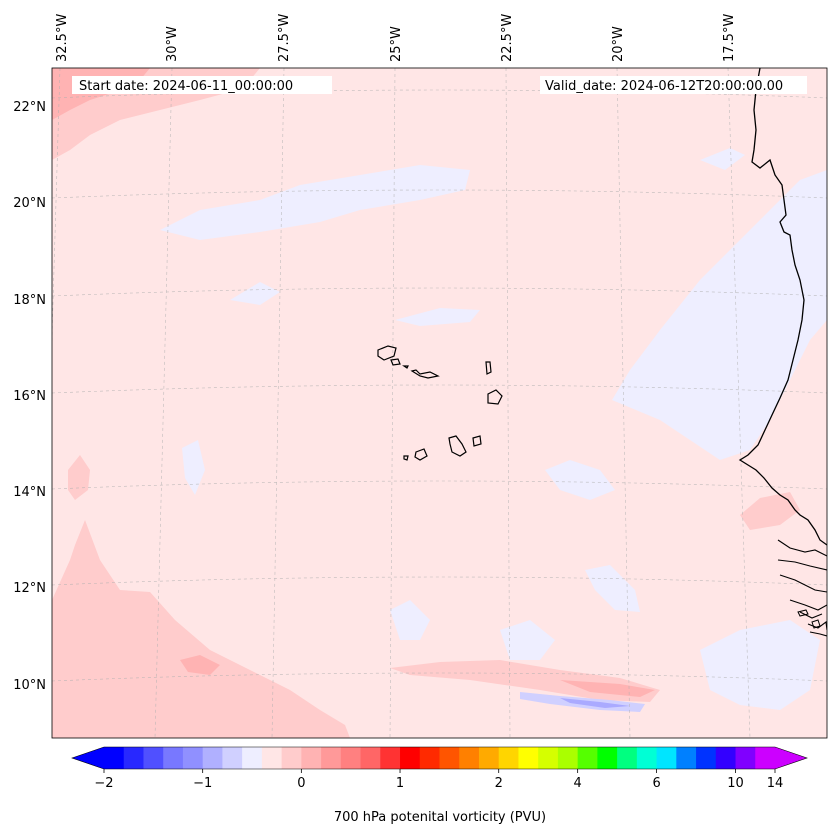 This screenshot has width=837, height=836. Describe the element at coordinates (387, 353) in the screenshot. I see `island-santo-antao` at that location.